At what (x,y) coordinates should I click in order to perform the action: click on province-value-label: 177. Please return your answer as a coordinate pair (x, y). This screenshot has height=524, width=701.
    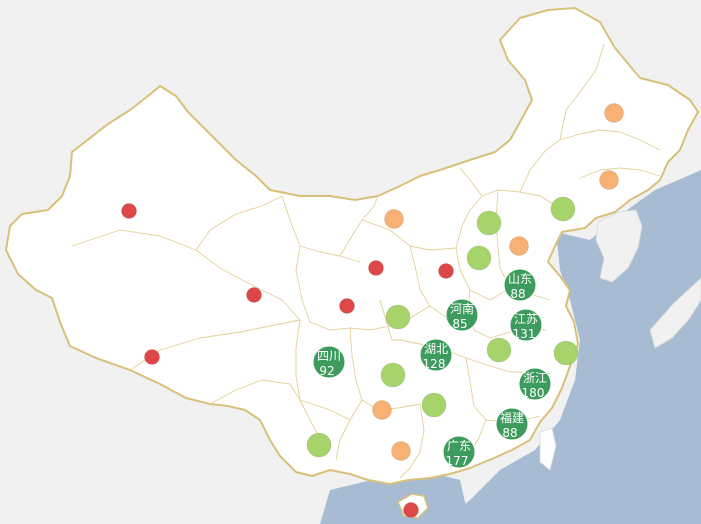
    Looking at the image, I should click on (457, 461).